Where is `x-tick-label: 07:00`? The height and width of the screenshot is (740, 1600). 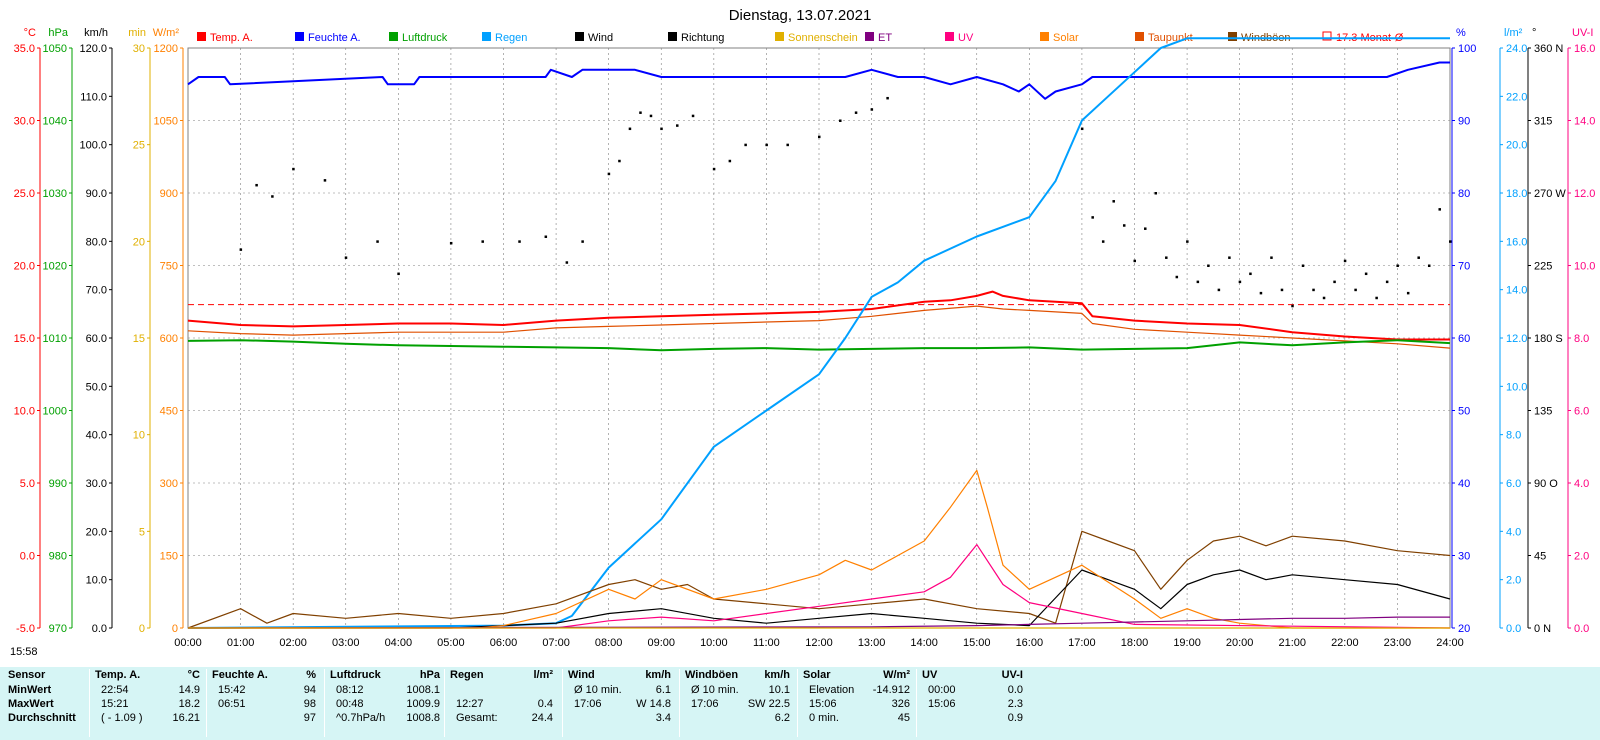
x-tick-label: 07:00 is located at coordinates (556, 643).